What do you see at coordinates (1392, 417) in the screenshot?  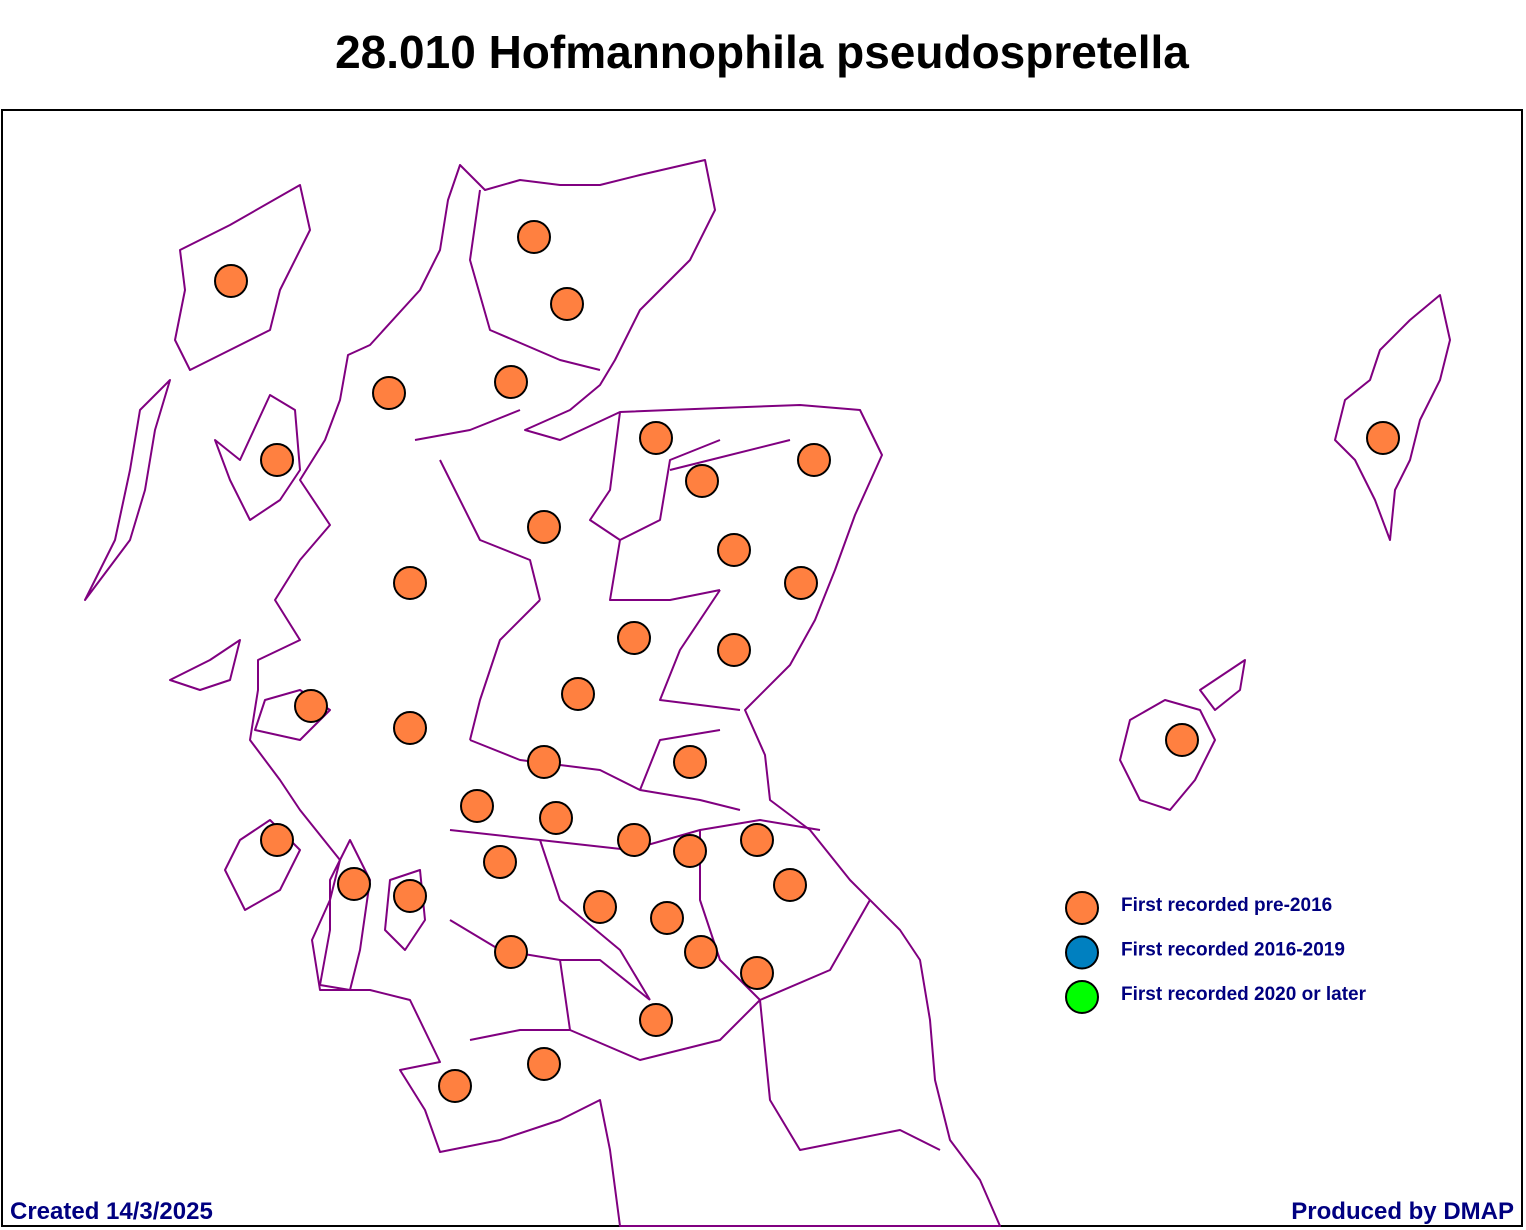 I see `shetland` at bounding box center [1392, 417].